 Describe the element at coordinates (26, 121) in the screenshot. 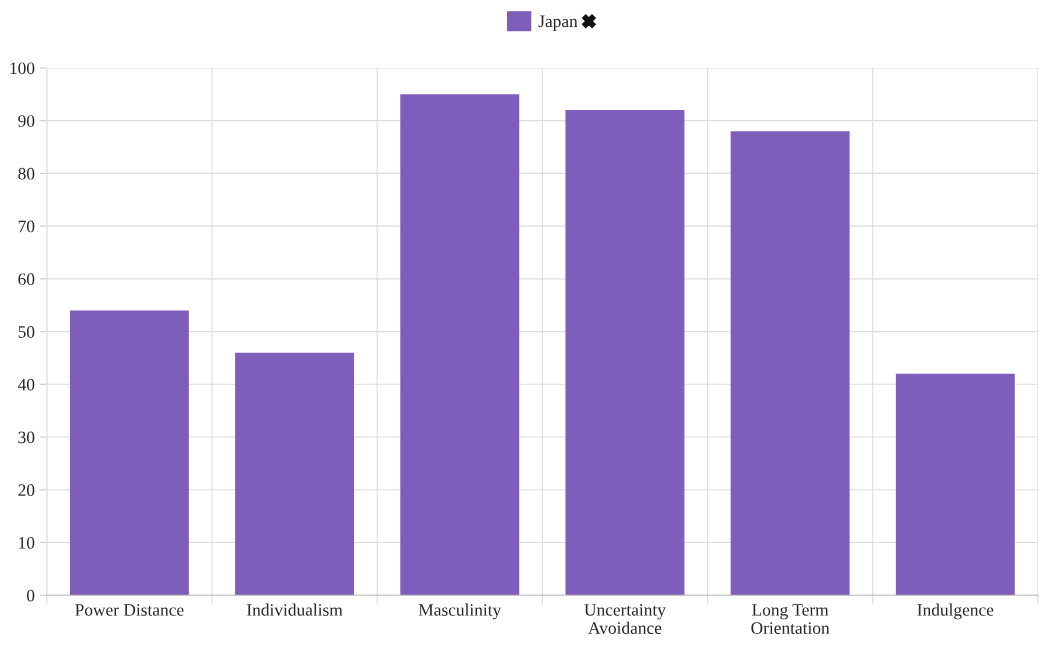

I see `y-tick-label: 90` at that location.